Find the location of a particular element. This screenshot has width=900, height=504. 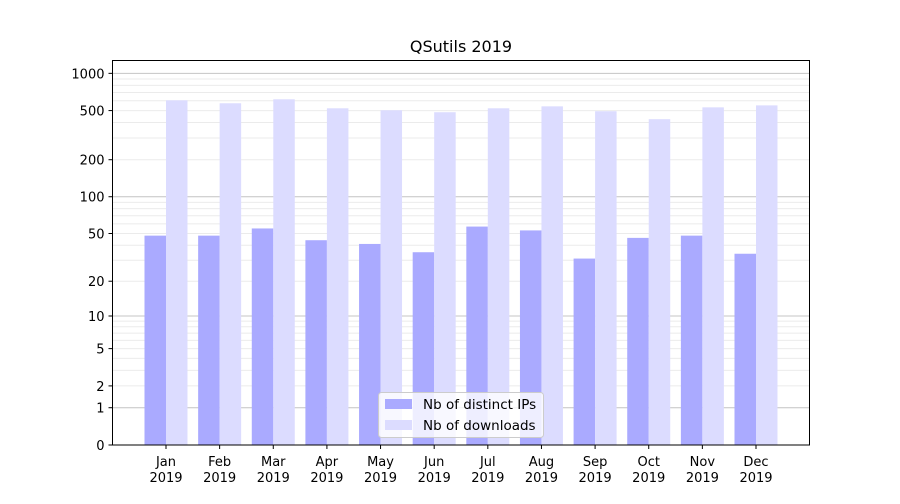

y-tick-label: 50 is located at coordinates (96, 234).